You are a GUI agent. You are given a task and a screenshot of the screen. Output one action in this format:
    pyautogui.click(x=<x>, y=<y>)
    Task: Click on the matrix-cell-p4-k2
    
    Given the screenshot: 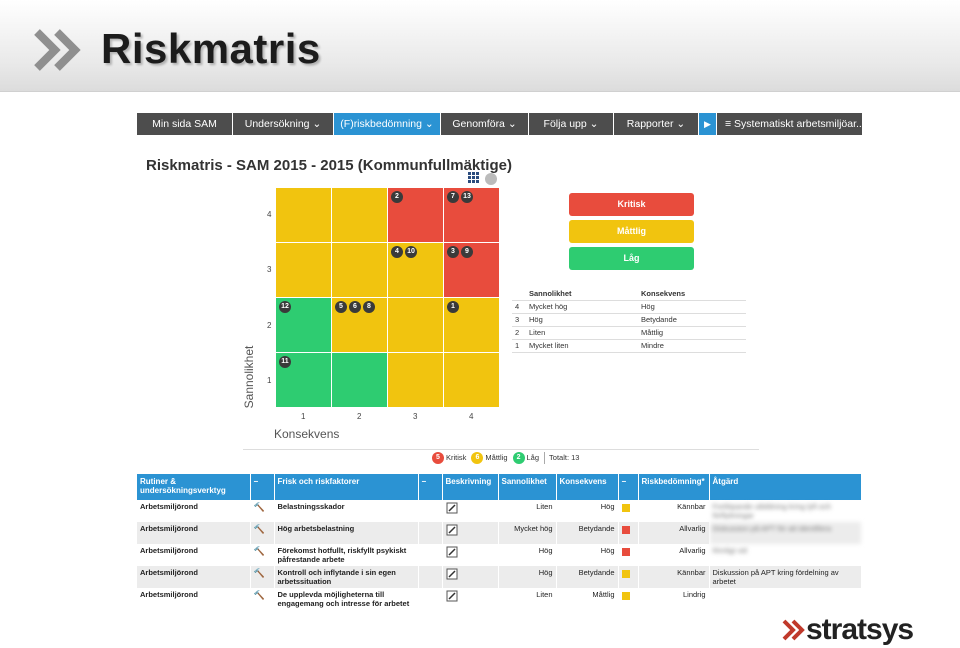 What is the action you would take?
    pyautogui.click(x=359, y=215)
    